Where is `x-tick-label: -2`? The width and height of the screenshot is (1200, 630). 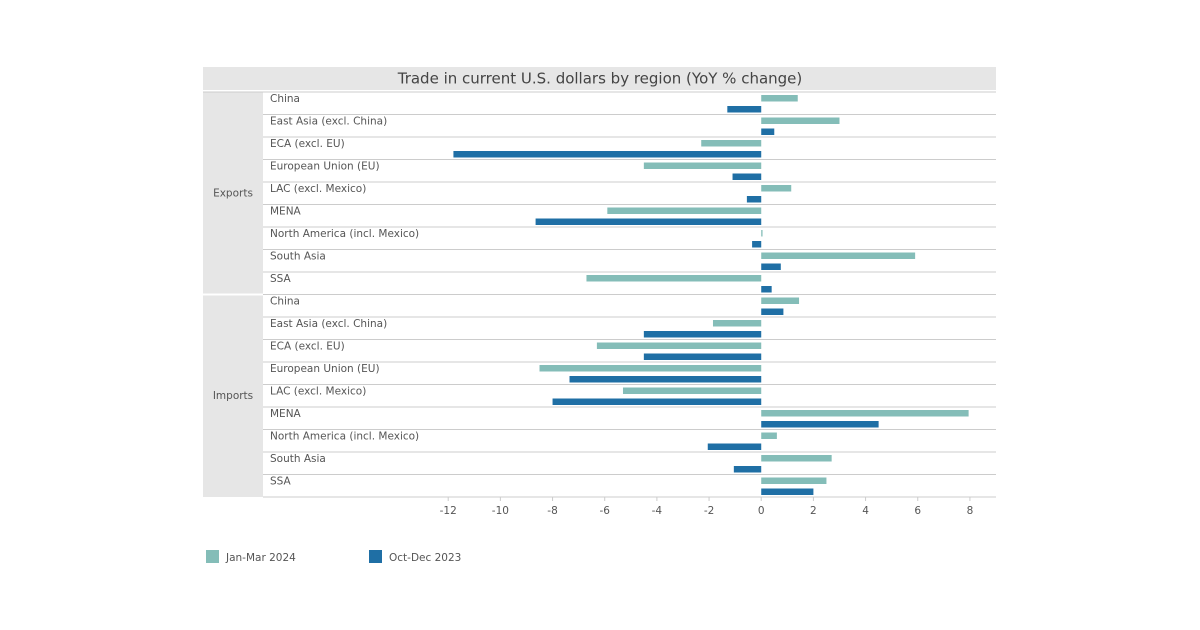 x-tick-label: -2 is located at coordinates (709, 511).